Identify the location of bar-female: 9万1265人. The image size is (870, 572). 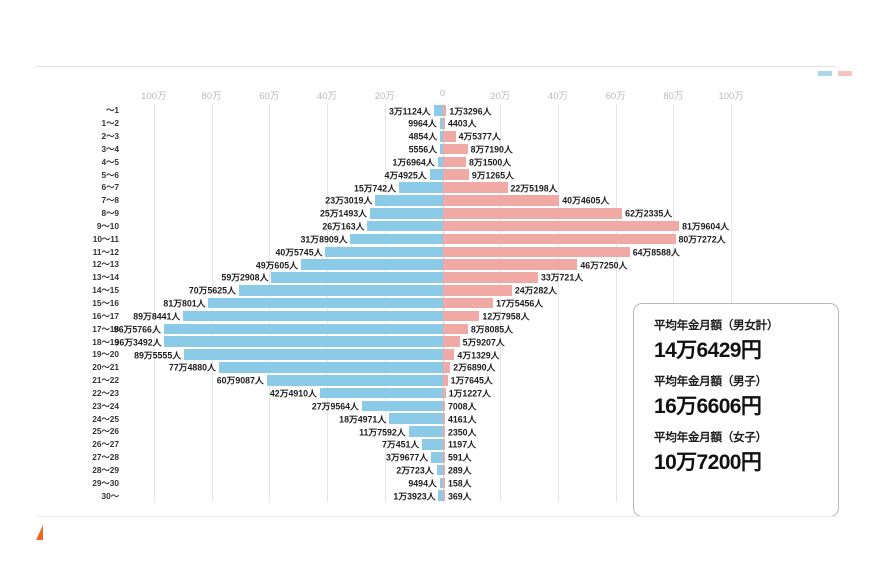
(478, 174).